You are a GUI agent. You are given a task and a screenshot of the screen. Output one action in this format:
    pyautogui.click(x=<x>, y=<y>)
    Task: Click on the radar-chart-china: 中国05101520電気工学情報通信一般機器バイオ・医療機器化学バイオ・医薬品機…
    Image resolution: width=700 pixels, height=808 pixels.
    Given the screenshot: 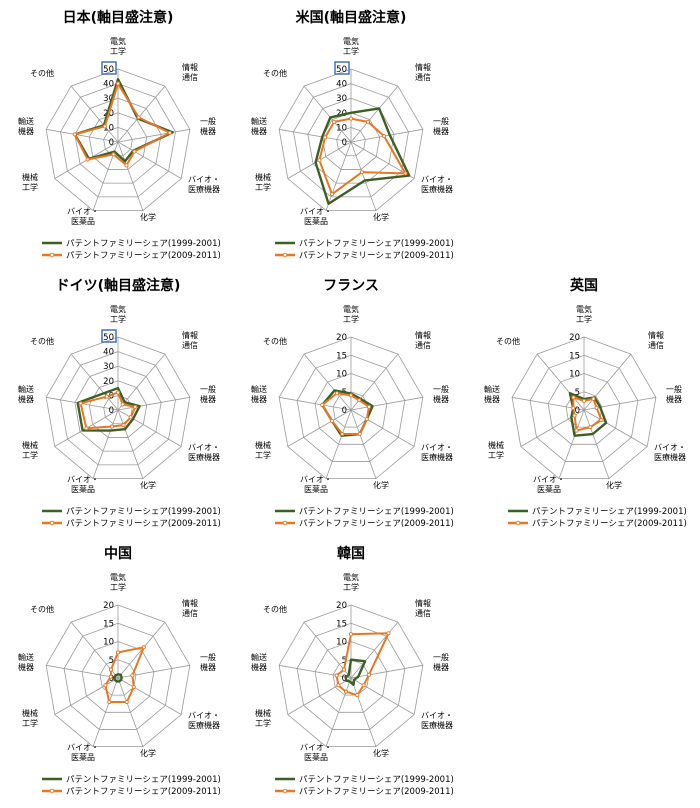 What is the action you would take?
    pyautogui.click(x=119, y=671)
    